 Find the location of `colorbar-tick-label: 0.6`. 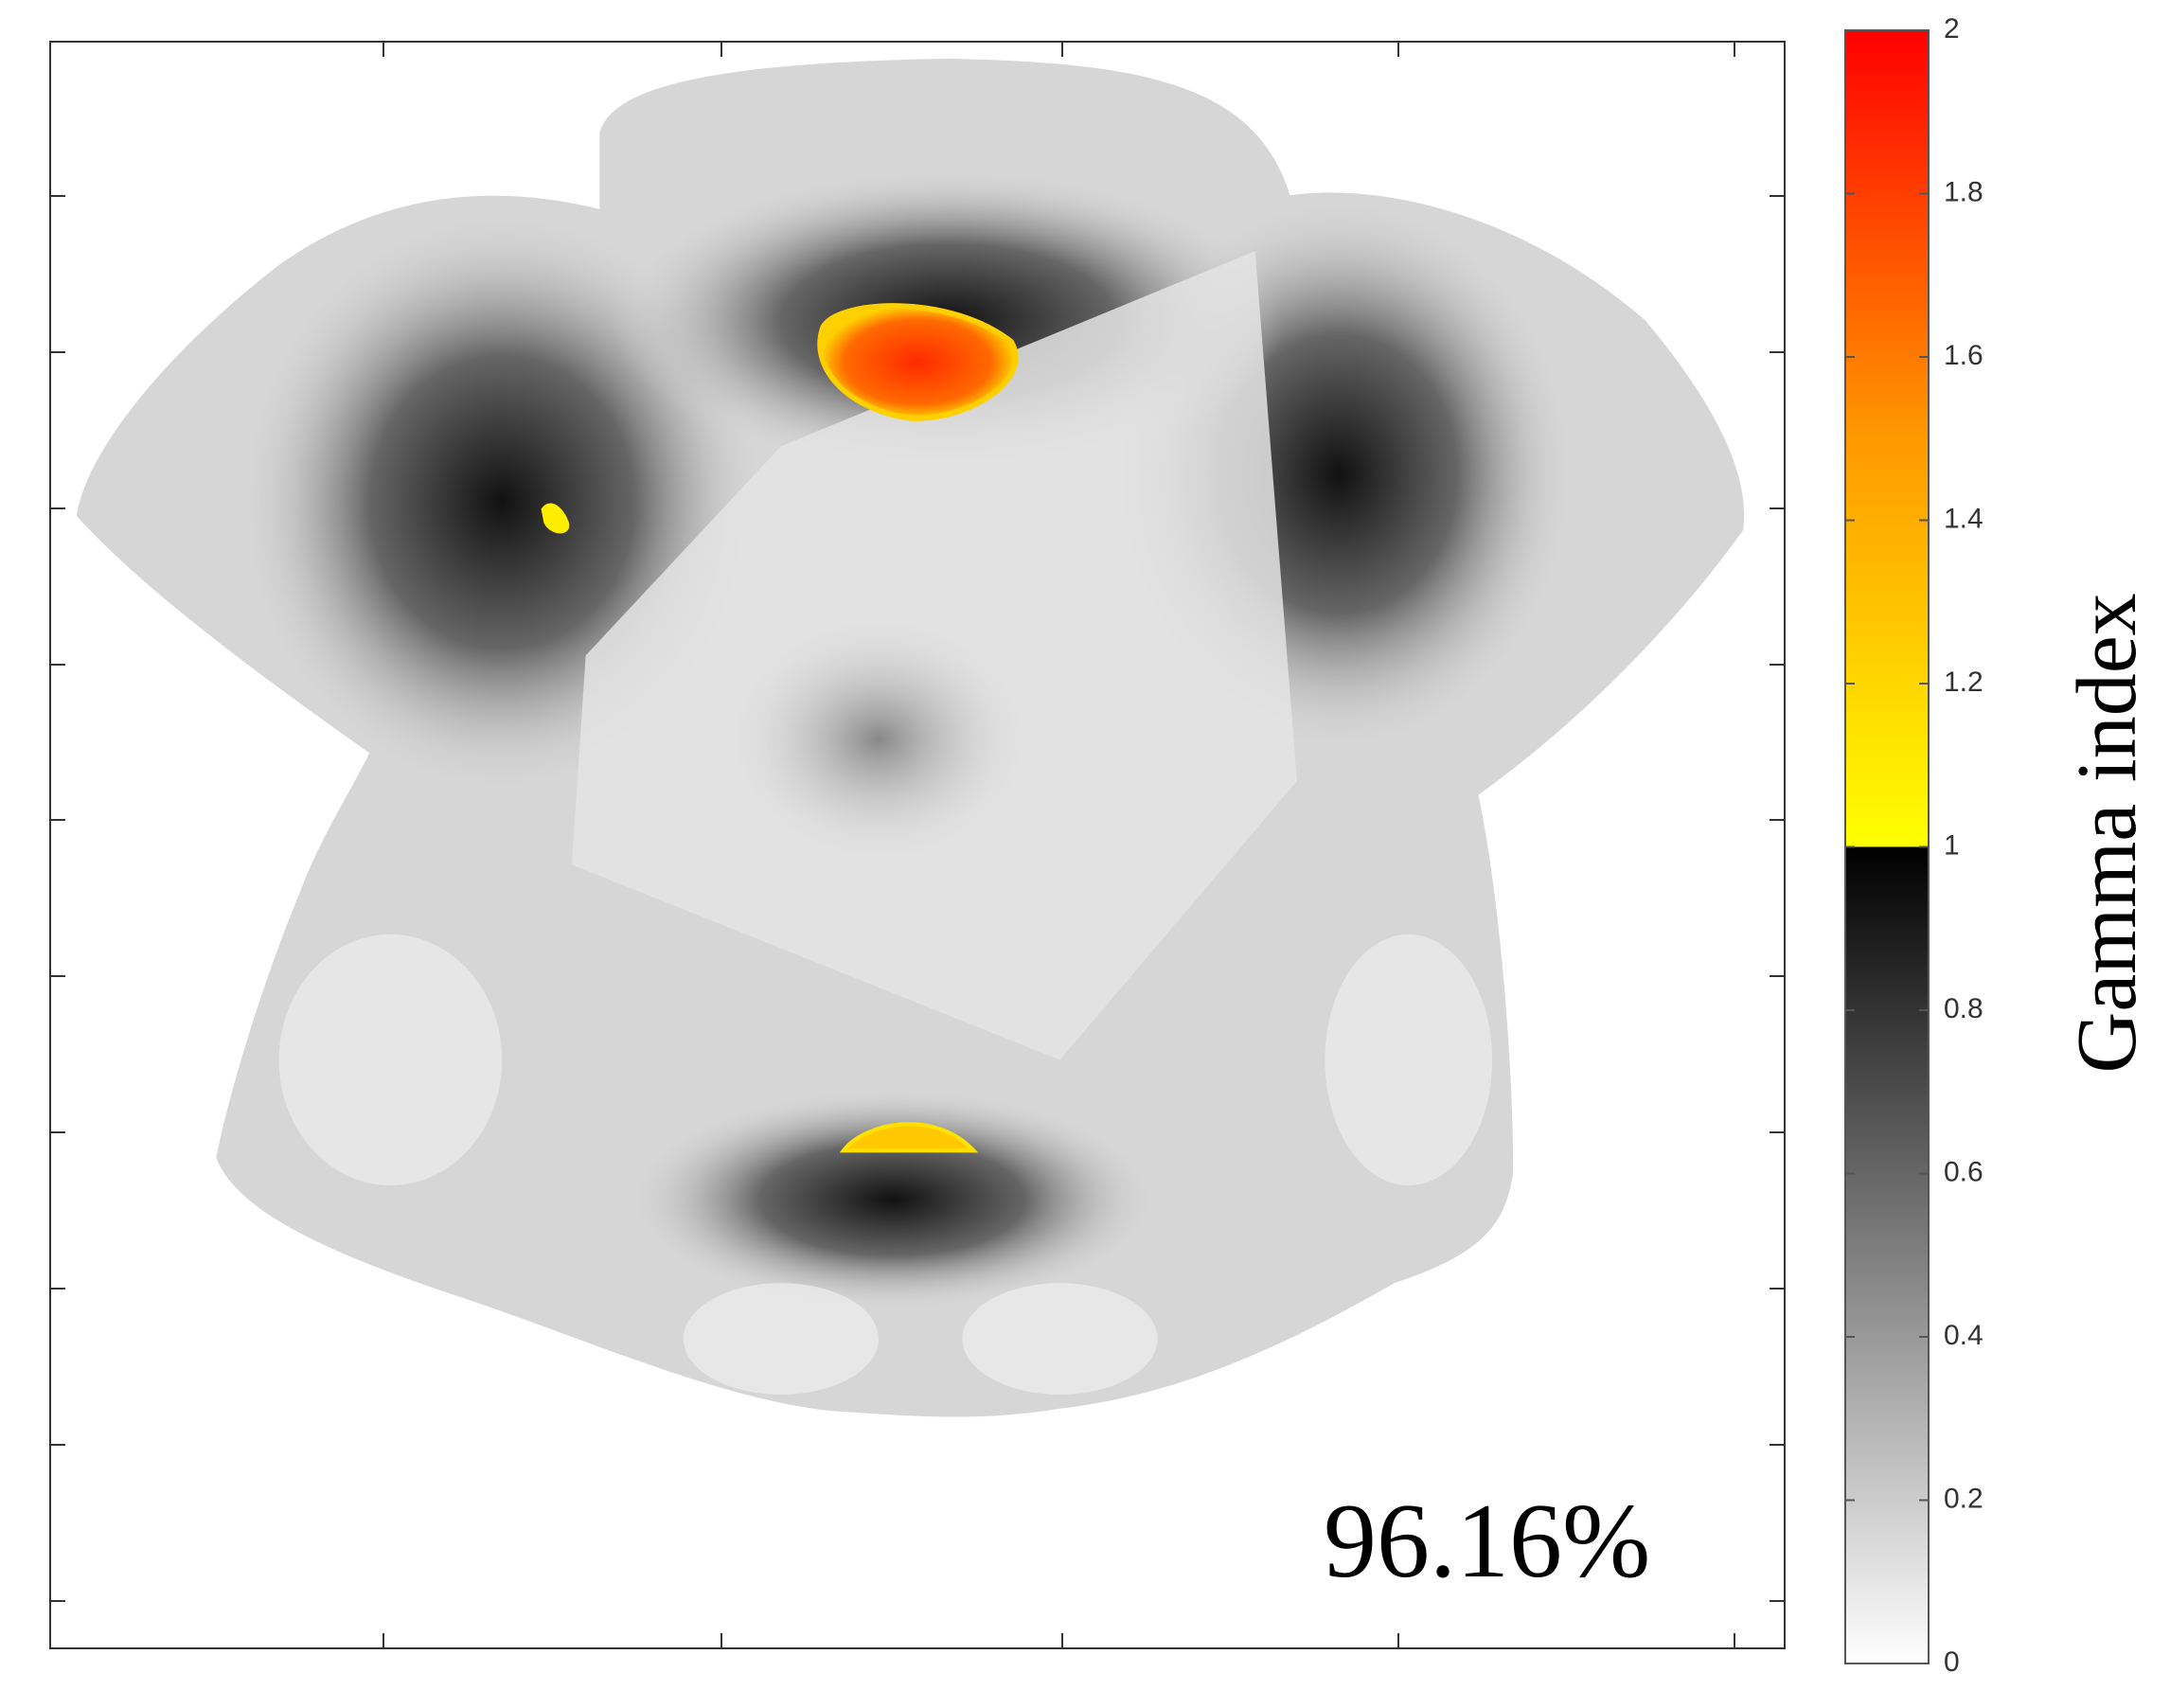

colorbar-tick-label: 0.6 is located at coordinates (1963, 1171).